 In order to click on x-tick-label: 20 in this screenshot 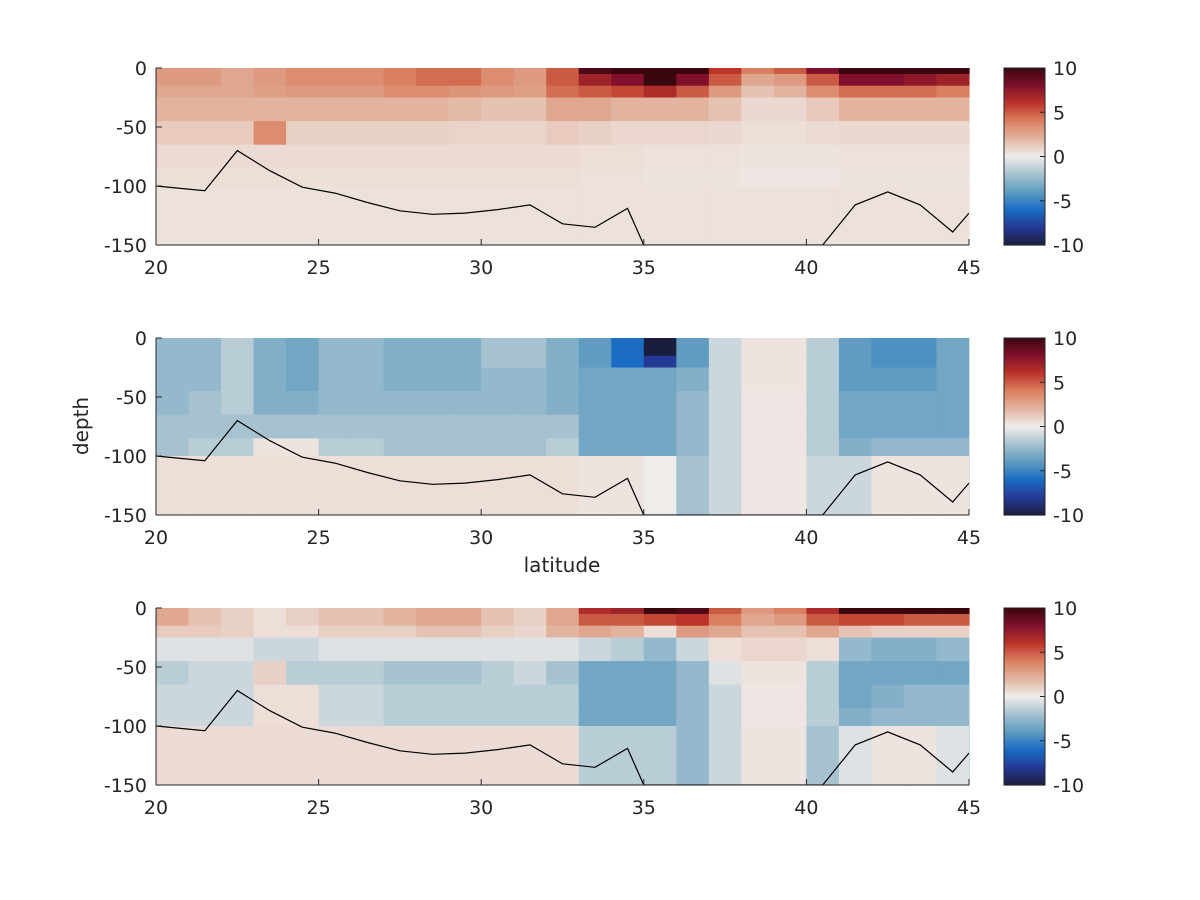, I will do `click(156, 268)`.